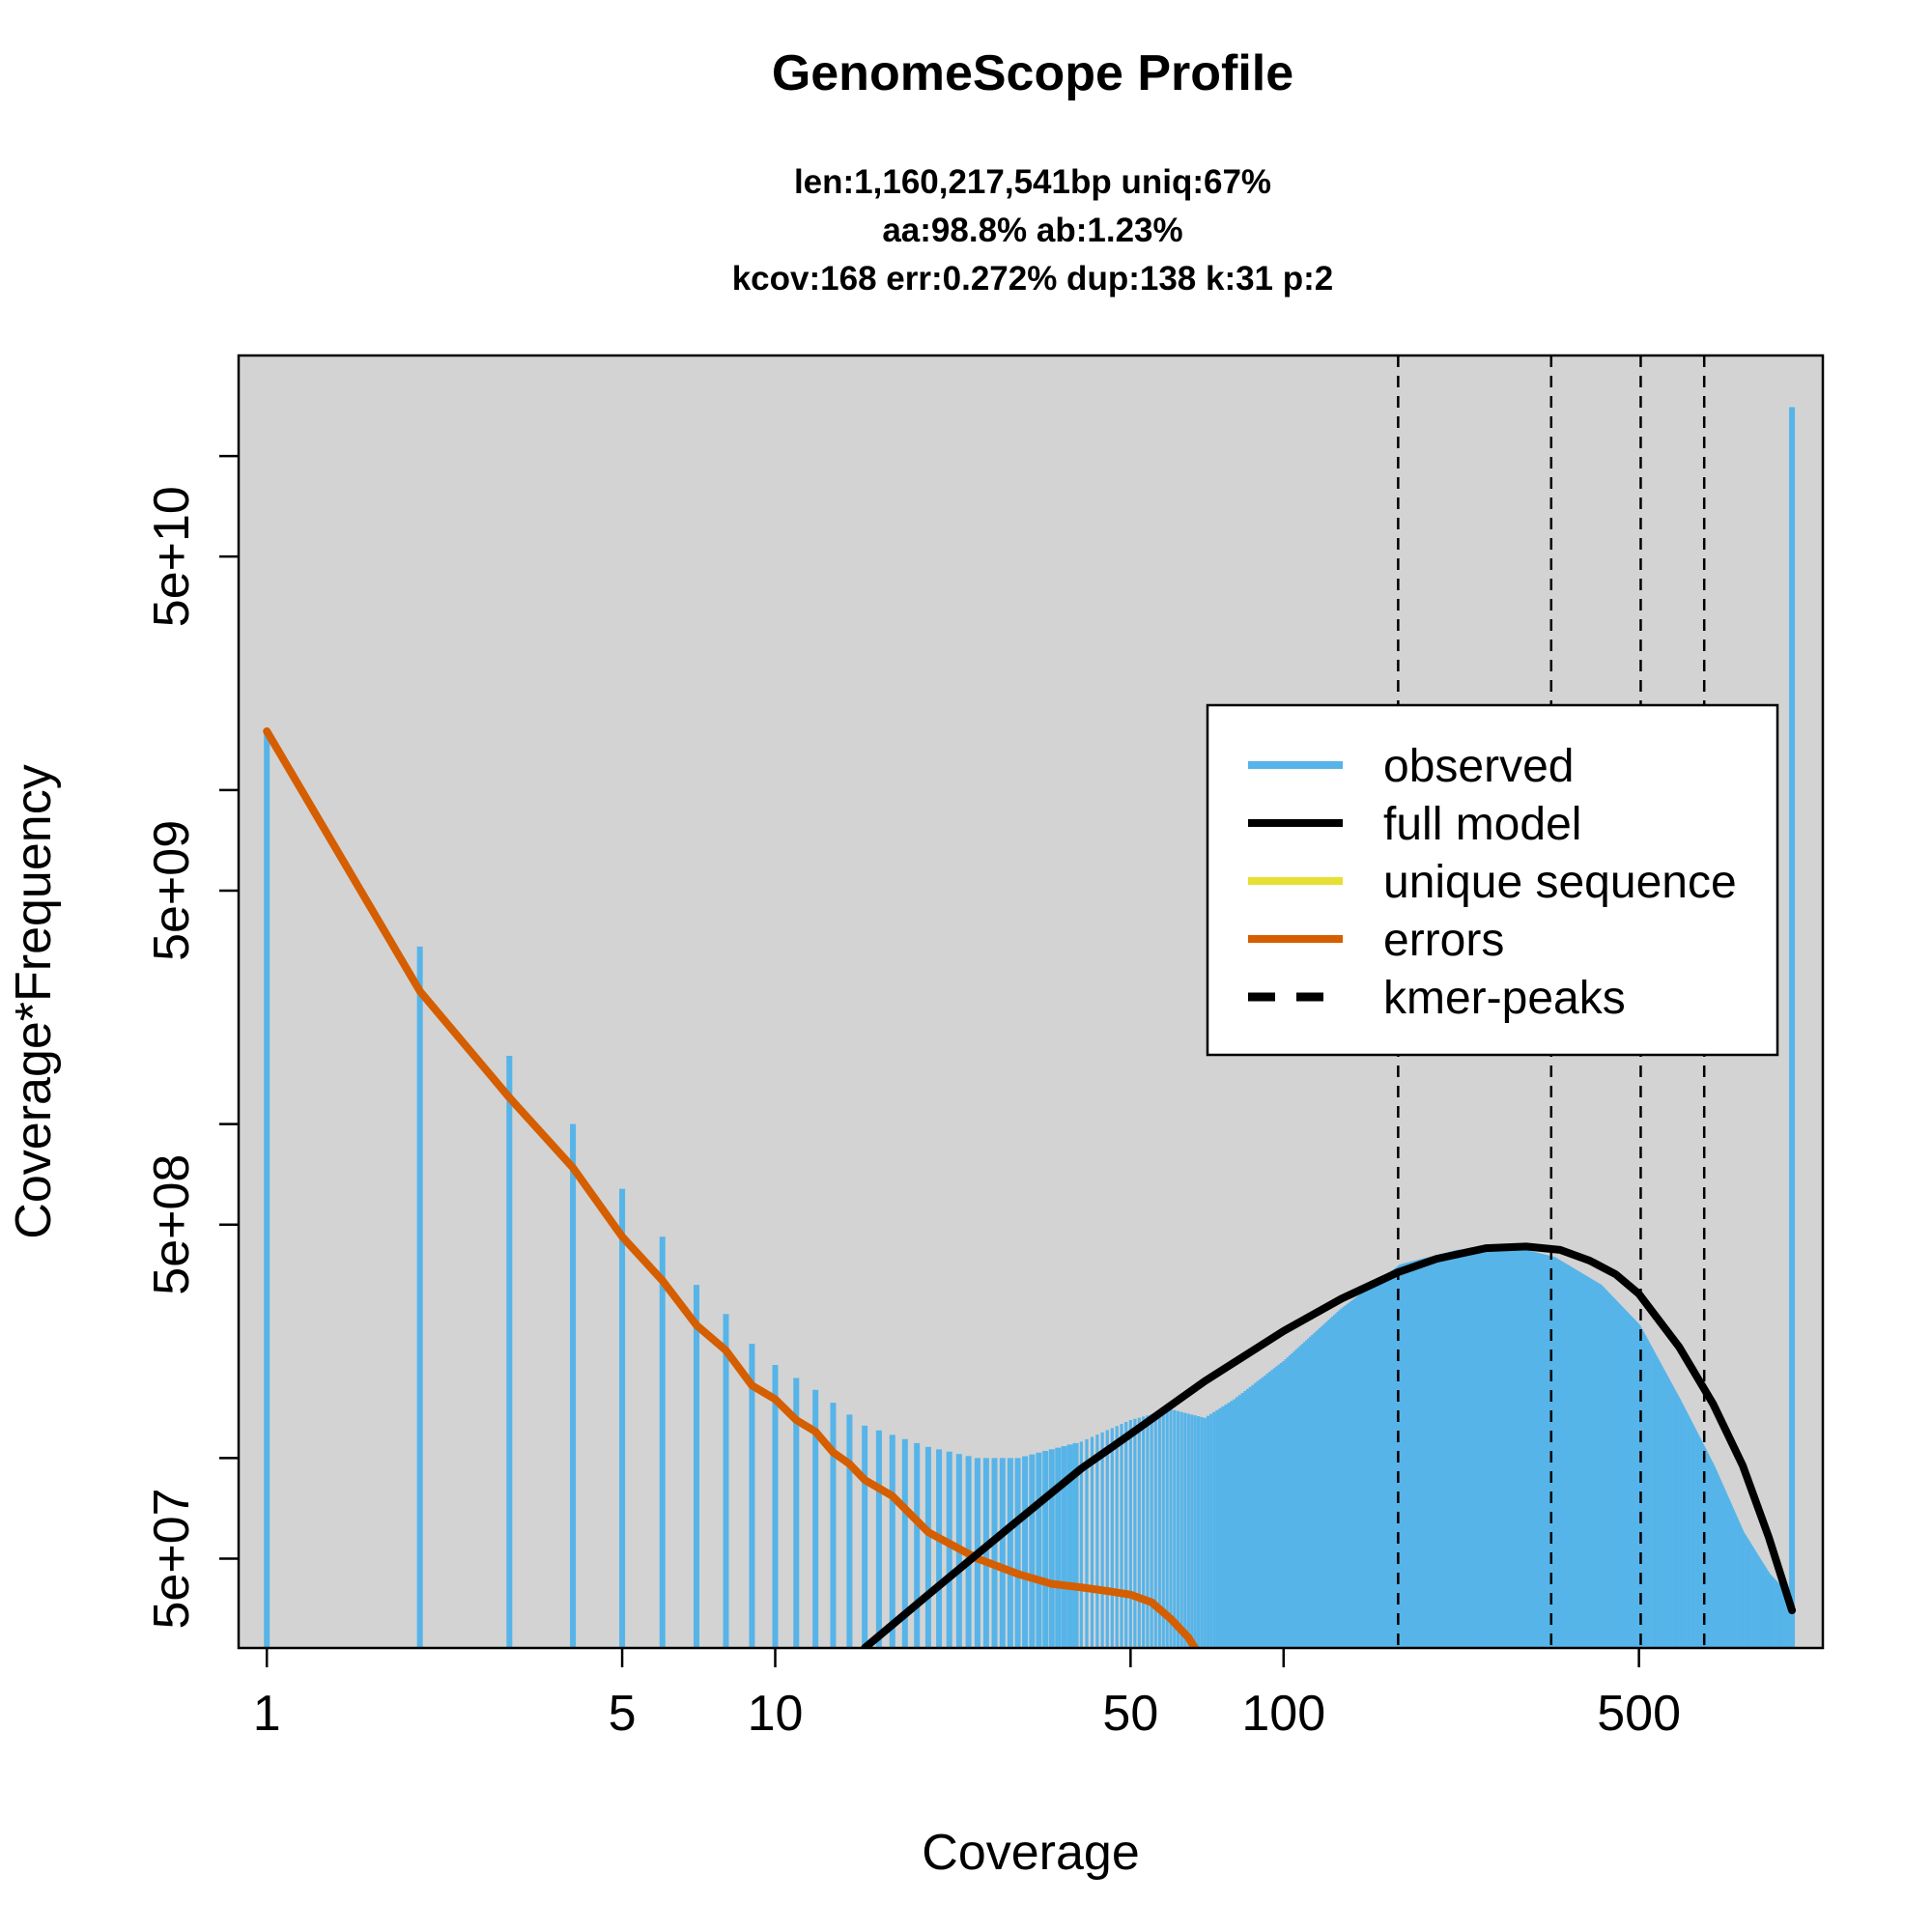 The width and height of the screenshot is (1932, 1932). I want to click on chart-subtitle-line-1: len:1,160,217,541bp uniq:67%, so click(1032, 182).